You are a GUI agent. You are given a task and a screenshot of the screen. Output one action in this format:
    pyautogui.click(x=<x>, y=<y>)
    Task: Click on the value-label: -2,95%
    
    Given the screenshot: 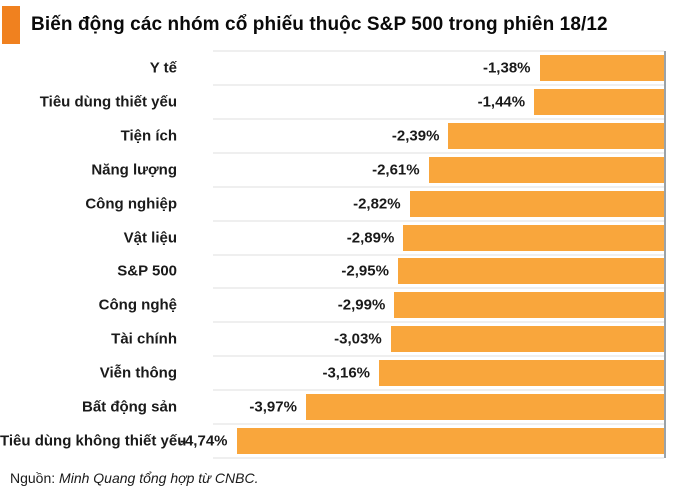 What is the action you would take?
    pyautogui.click(x=365, y=271)
    